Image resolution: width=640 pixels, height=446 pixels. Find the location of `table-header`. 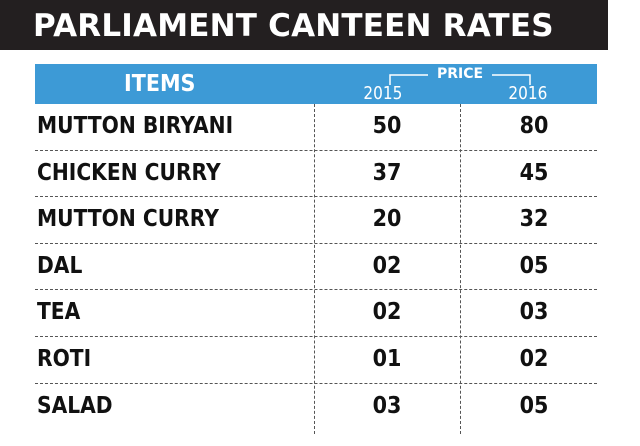

table-header is located at coordinates (316, 84).